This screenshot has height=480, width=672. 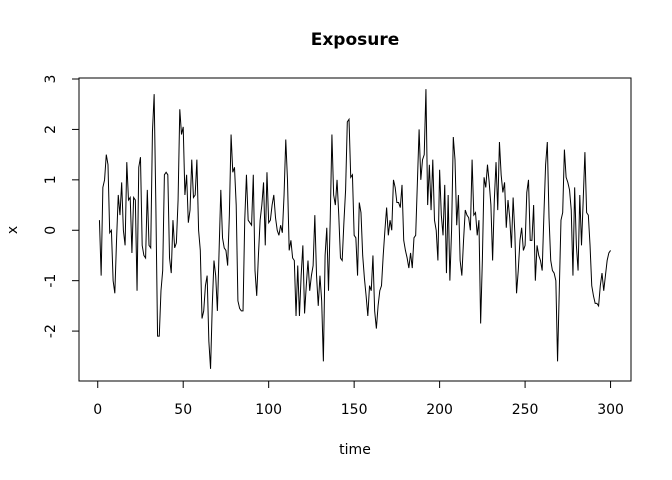 What do you see at coordinates (355, 40) in the screenshot?
I see `chart-title: Exposure` at bounding box center [355, 40].